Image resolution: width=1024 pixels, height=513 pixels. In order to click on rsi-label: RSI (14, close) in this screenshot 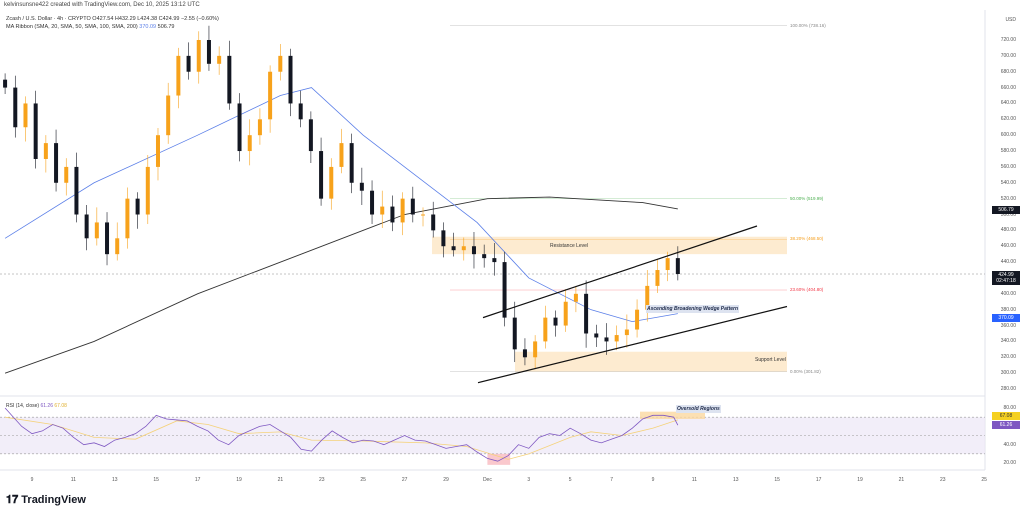, I will do `click(23, 406)`.